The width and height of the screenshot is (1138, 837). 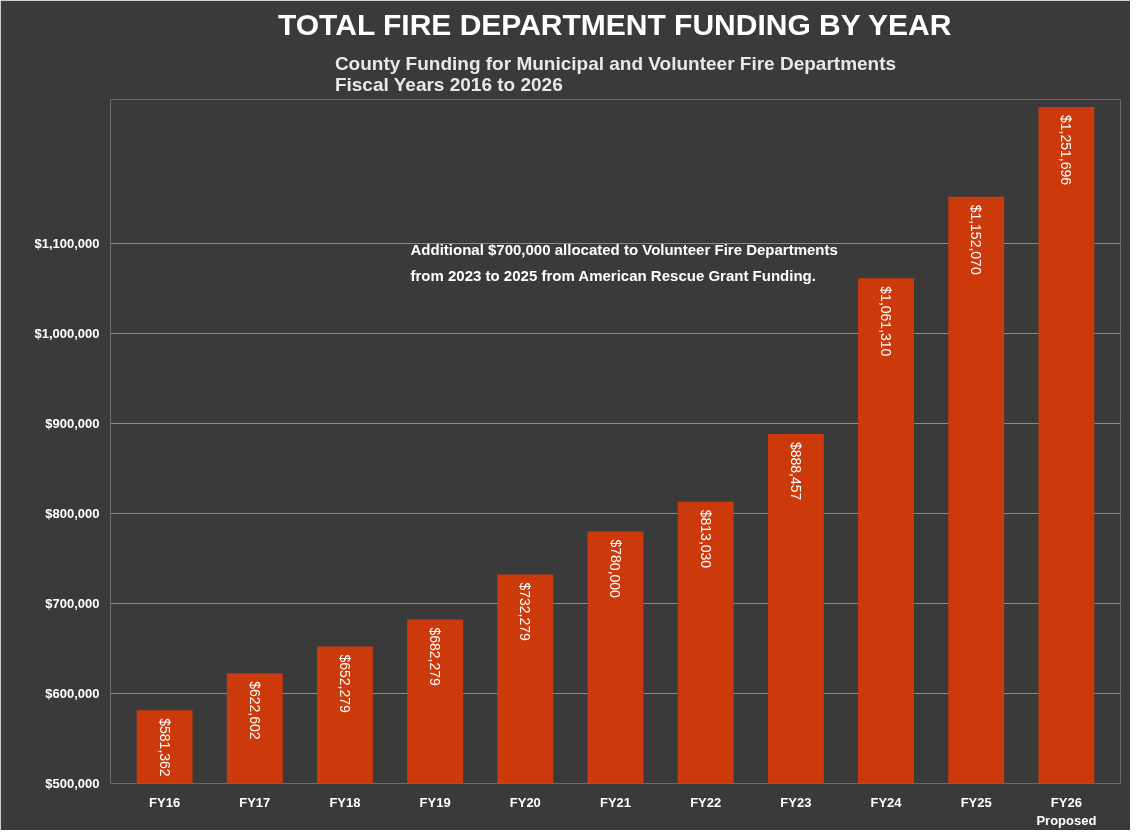 I want to click on chart-title: TOTAL FIRE DEPARTMENT FUNDING BY YEAR, so click(x=615, y=24).